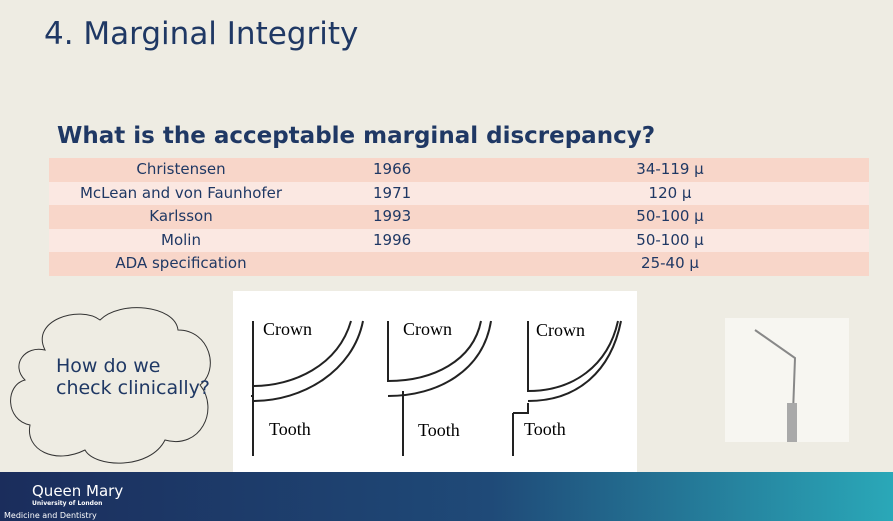  What do you see at coordinates (459, 193) in the screenshot?
I see `table-row: McLean and von Faunhofer 1971 120 µ` at bounding box center [459, 193].